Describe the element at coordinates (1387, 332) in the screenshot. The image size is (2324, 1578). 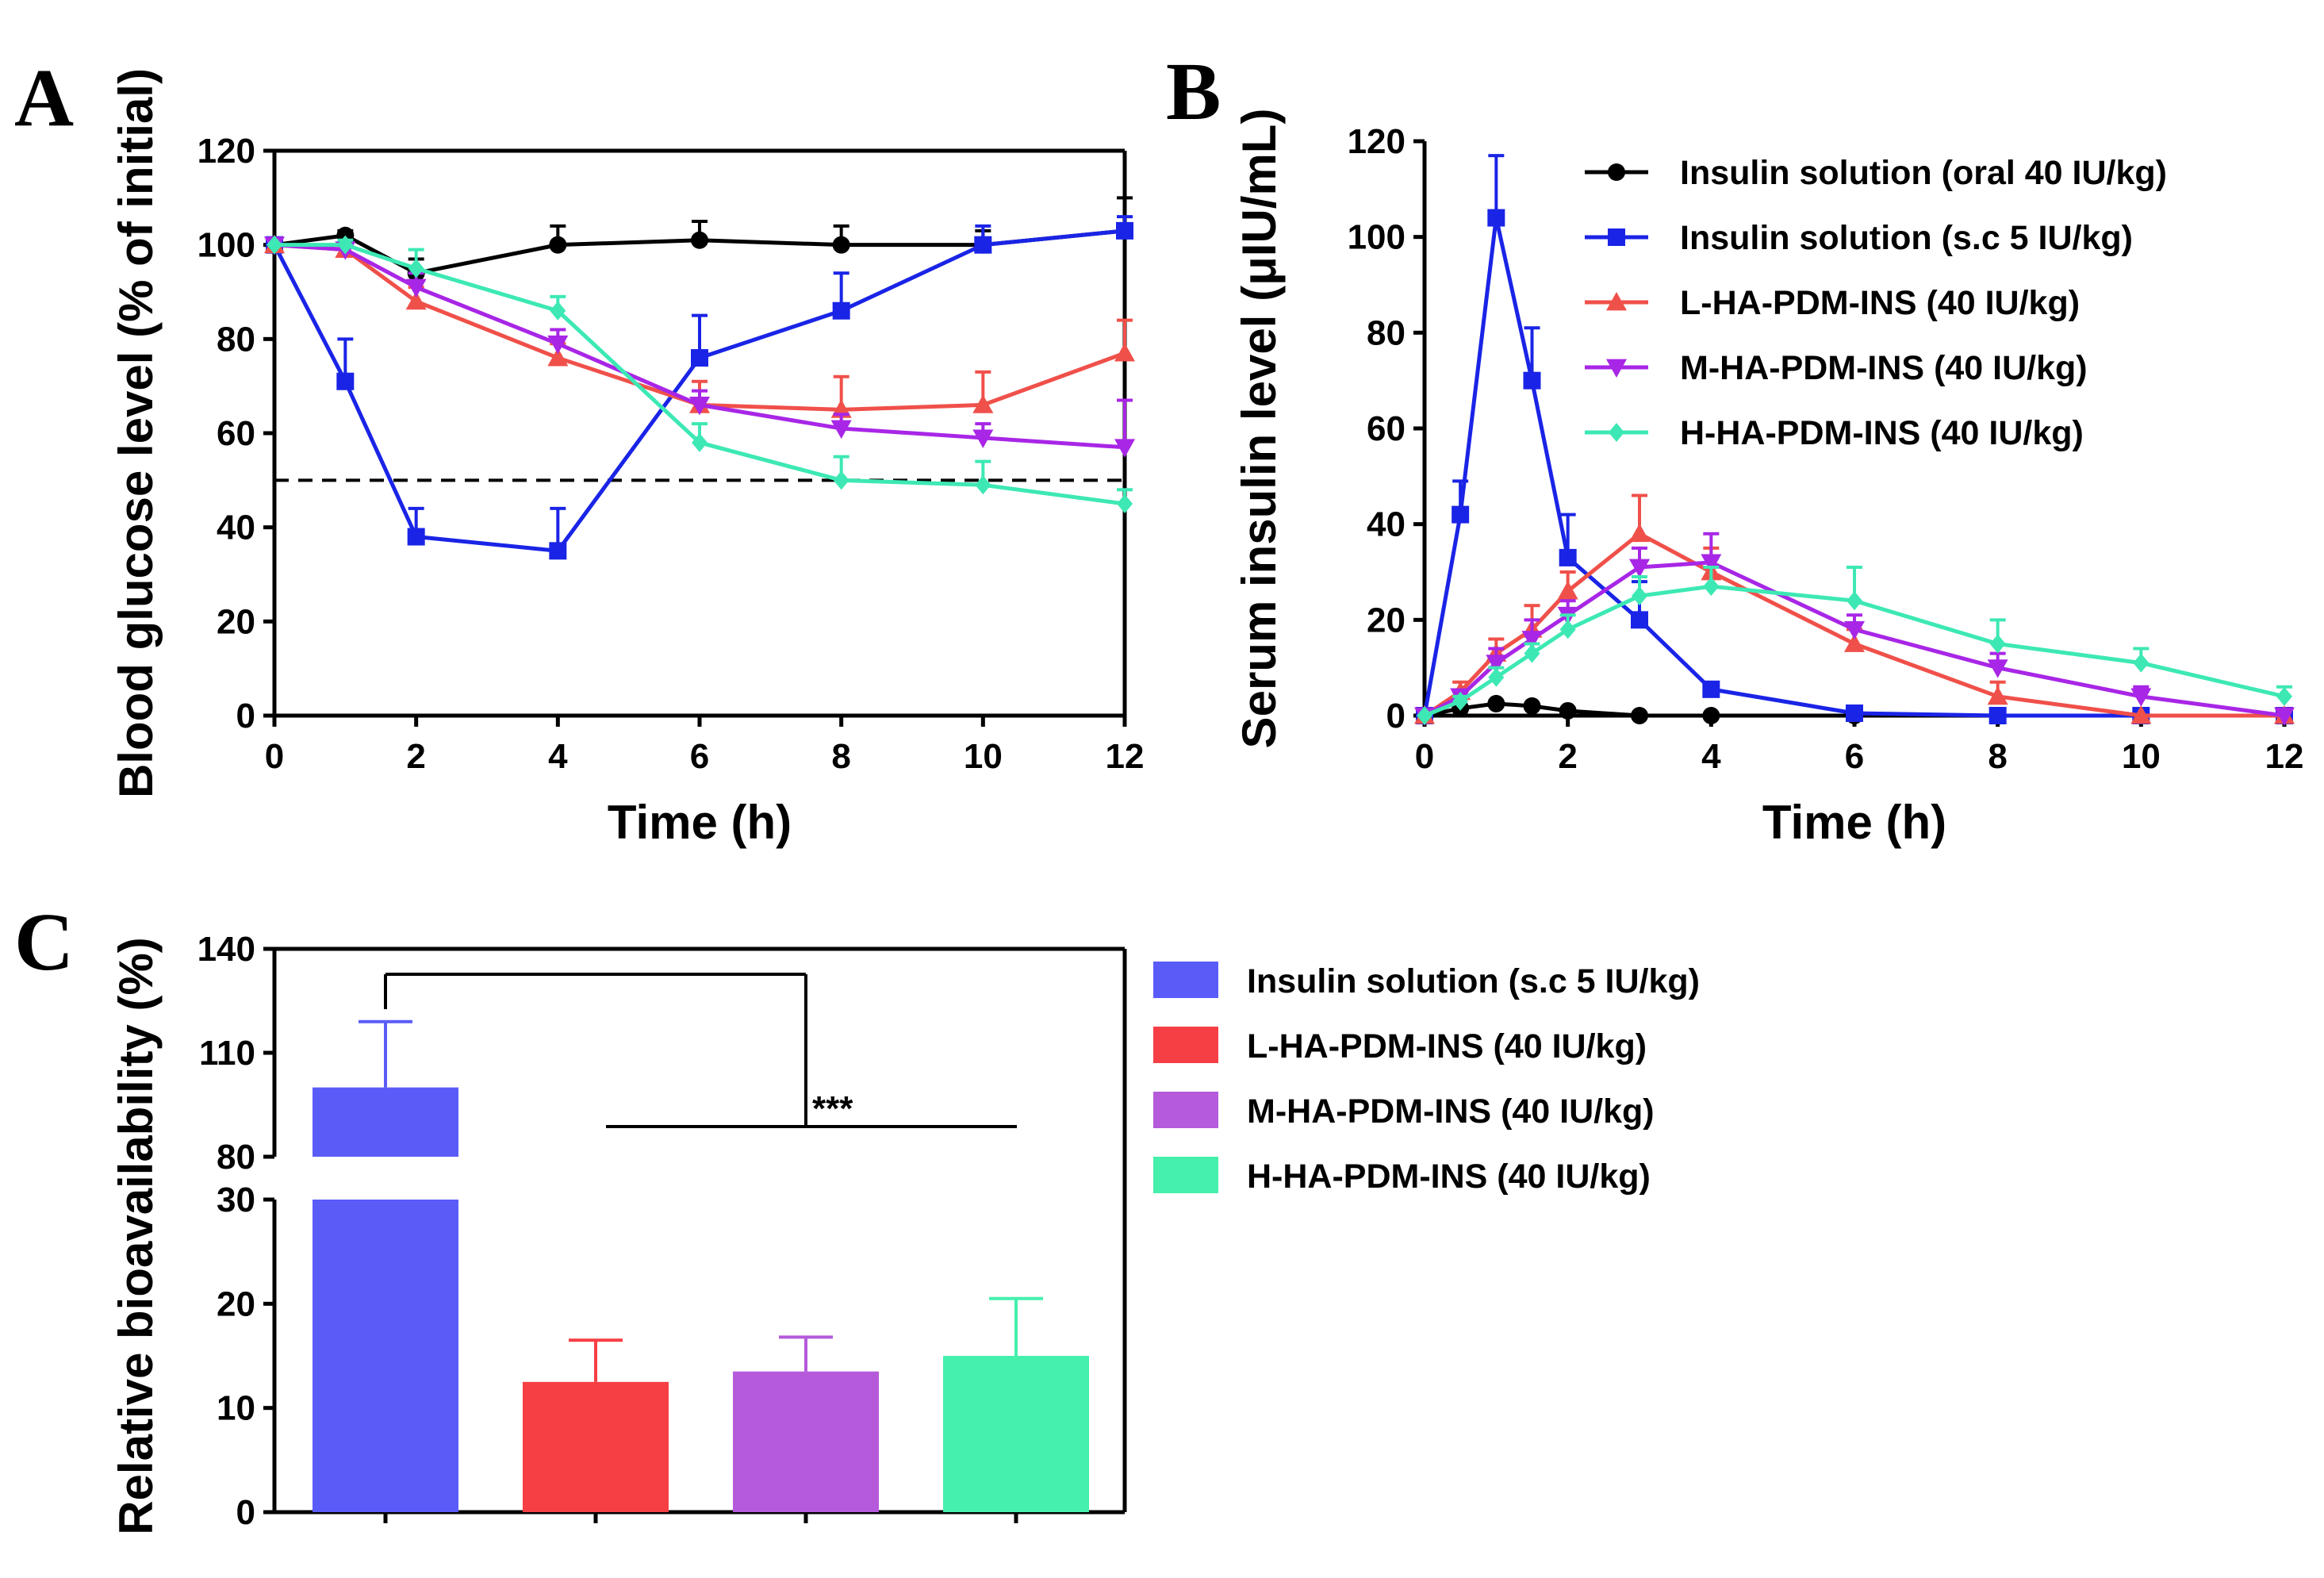
I see `panel-b-y-tick-label: 80` at that location.